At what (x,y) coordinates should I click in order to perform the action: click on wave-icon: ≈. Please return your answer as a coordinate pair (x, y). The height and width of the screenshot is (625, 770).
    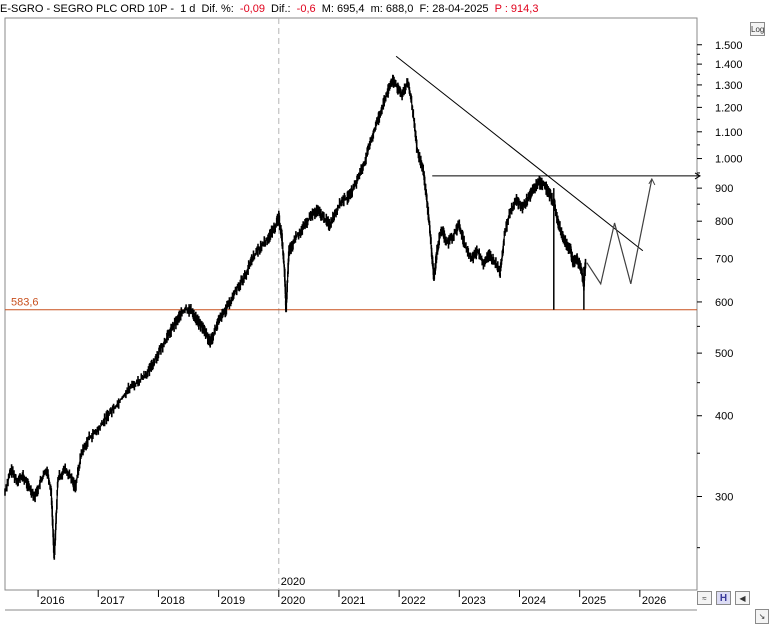
    Looking at the image, I should click on (704, 598).